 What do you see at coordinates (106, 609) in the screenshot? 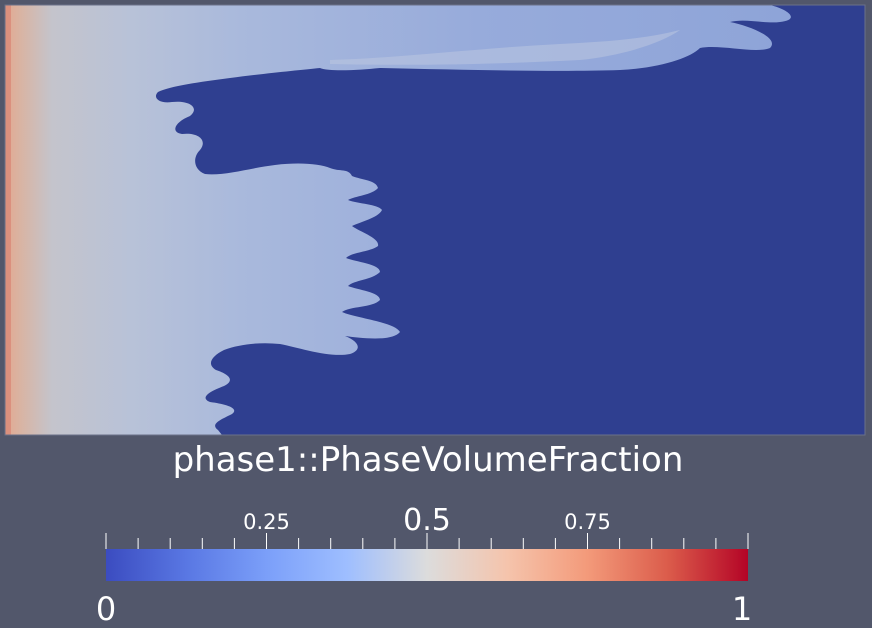
I see `colorbar-min-label: 0` at bounding box center [106, 609].